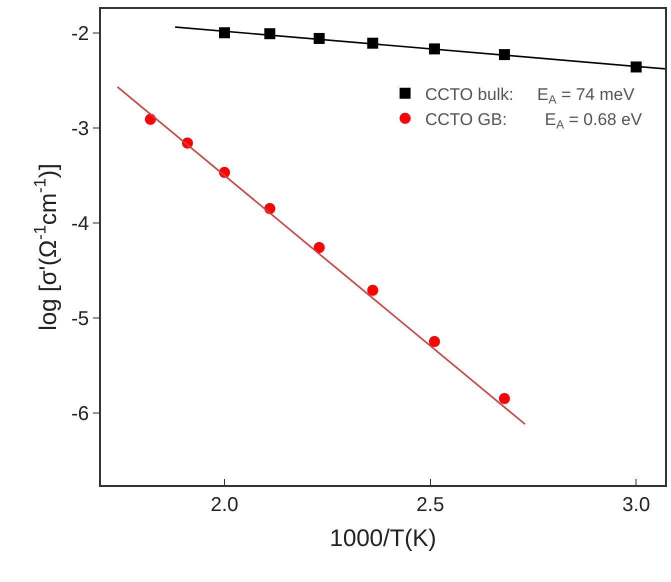 The height and width of the screenshot is (582, 671). I want to click on legend-label: CCTO bulk: E$_{A}$ = 74 meV, so click(530, 95).